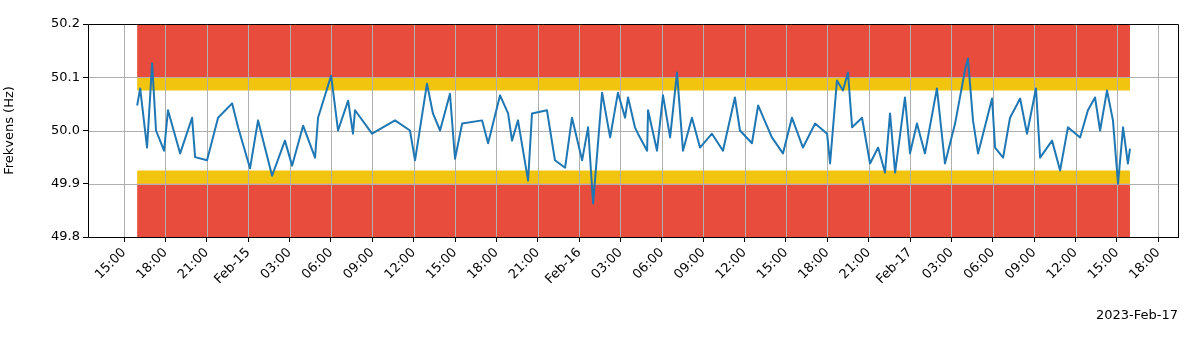  Describe the element at coordinates (65, 183) in the screenshot. I see `y-tick-label: 49.9` at that location.